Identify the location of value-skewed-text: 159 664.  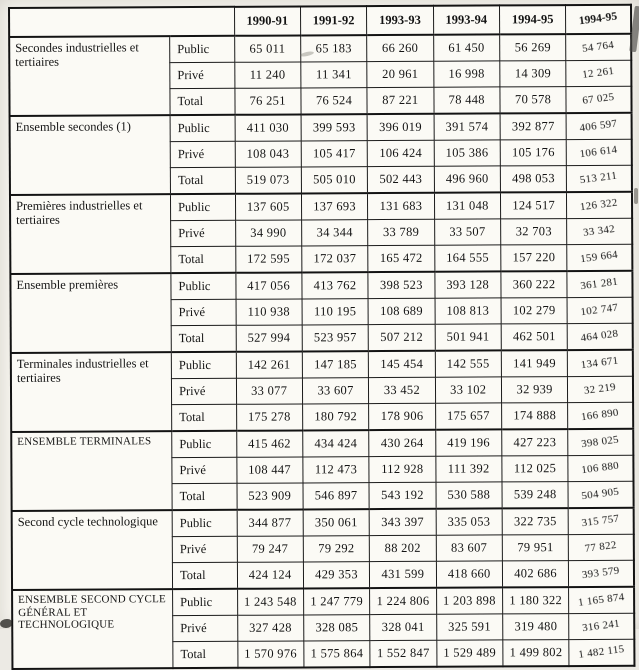
(599, 257).